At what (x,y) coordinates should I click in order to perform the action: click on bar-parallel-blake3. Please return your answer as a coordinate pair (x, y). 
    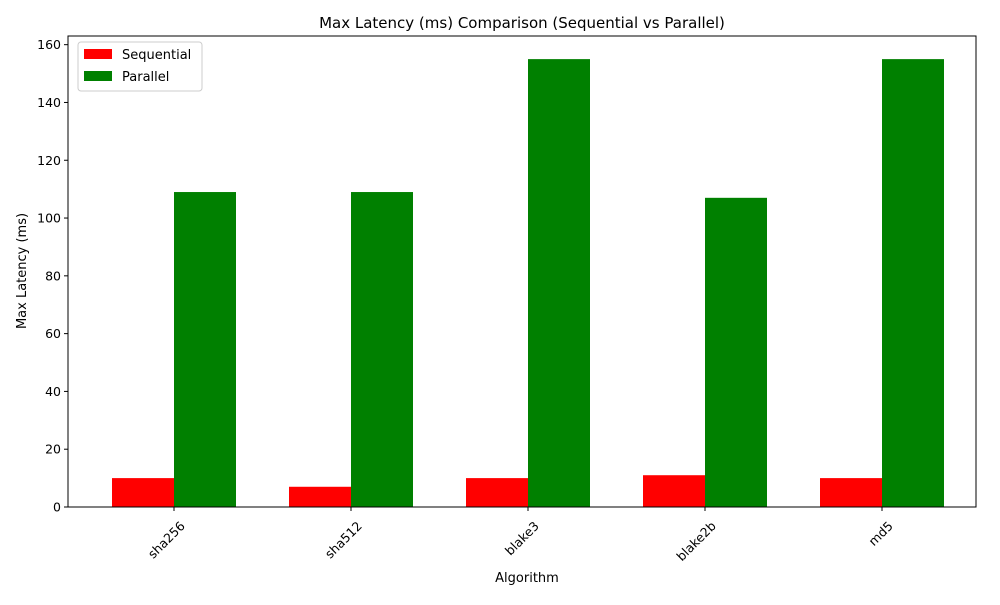
    Looking at the image, I should click on (559, 283).